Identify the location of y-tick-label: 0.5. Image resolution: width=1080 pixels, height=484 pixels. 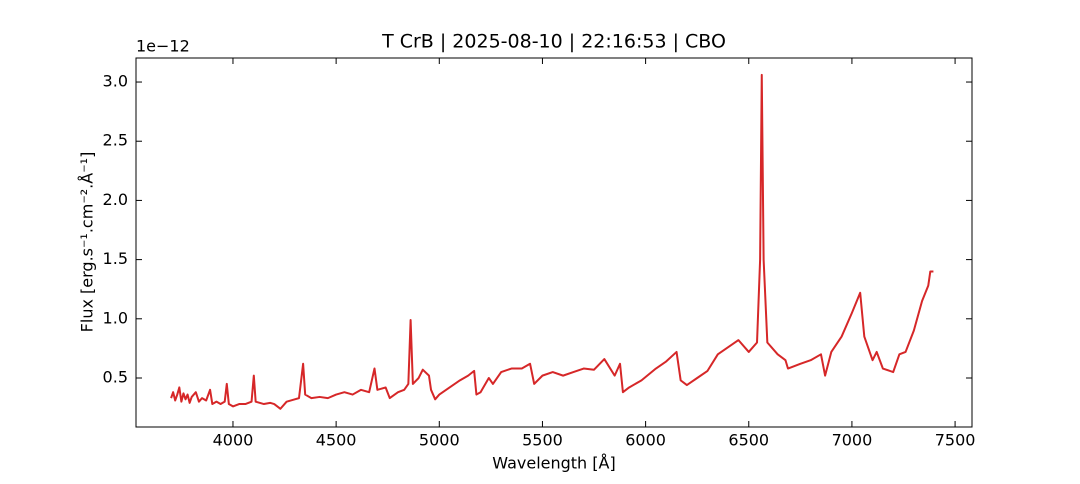
(115, 376).